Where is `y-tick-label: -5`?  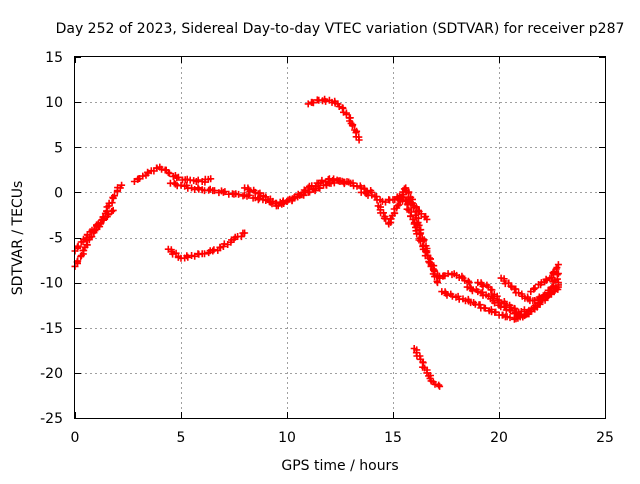
y-tick-label: -5 is located at coordinates (56, 239).